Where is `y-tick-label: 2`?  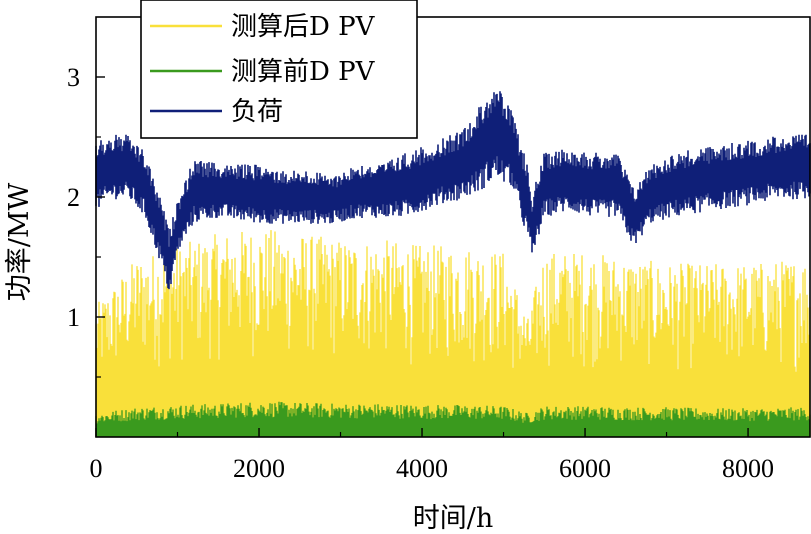
y-tick-label: 2 is located at coordinates (73, 197).